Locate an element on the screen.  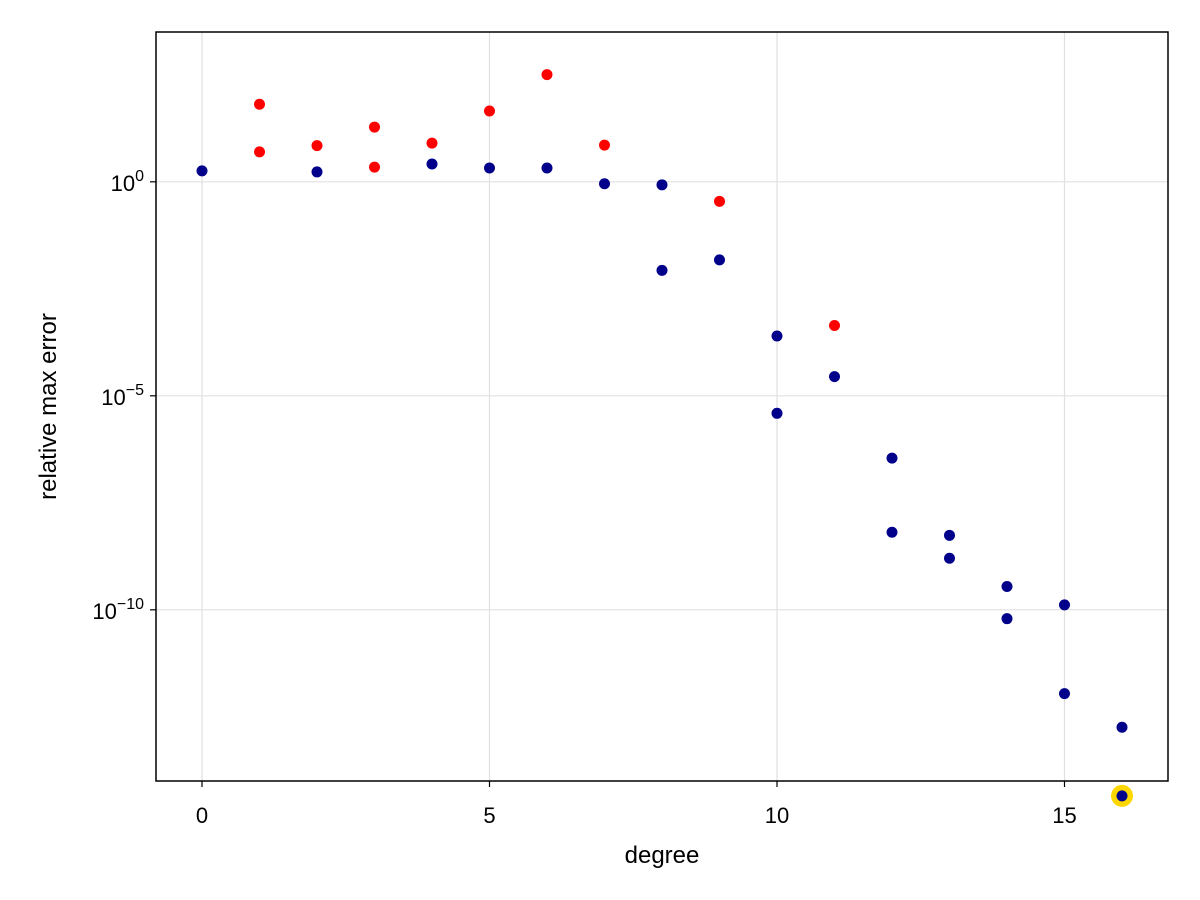
y-axis-ticks: 10⁰ 10⁻⁵ 10⁻¹⁰ is located at coordinates (124, 396).